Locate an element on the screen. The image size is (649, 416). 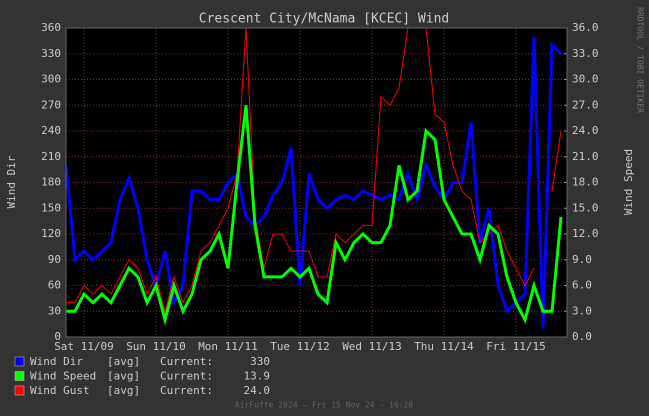
watermark: RRDTOOL / TOBI OETIKER is located at coordinates (640, 60).